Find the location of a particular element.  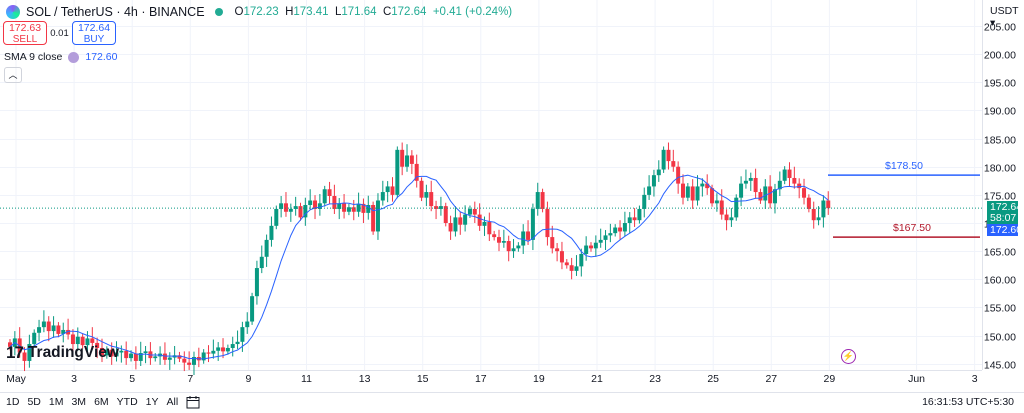

currency-selector: USDT ▾ is located at coordinates (1004, 17).